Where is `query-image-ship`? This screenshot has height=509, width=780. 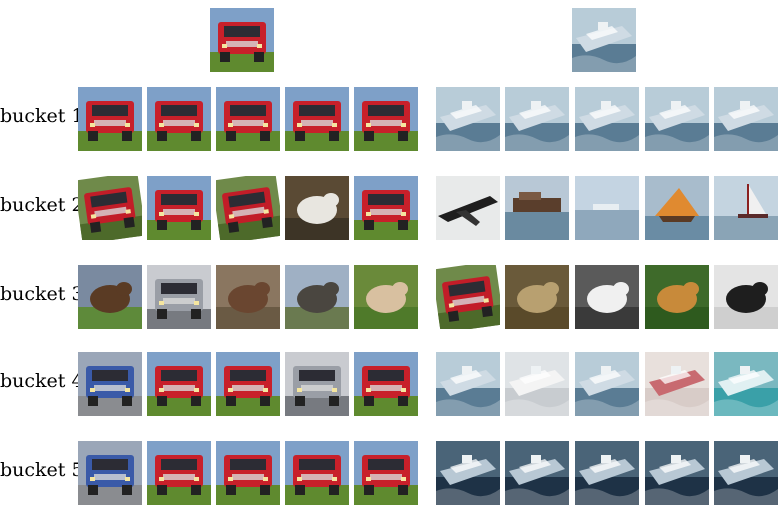 query-image-ship is located at coordinates (604, 40).